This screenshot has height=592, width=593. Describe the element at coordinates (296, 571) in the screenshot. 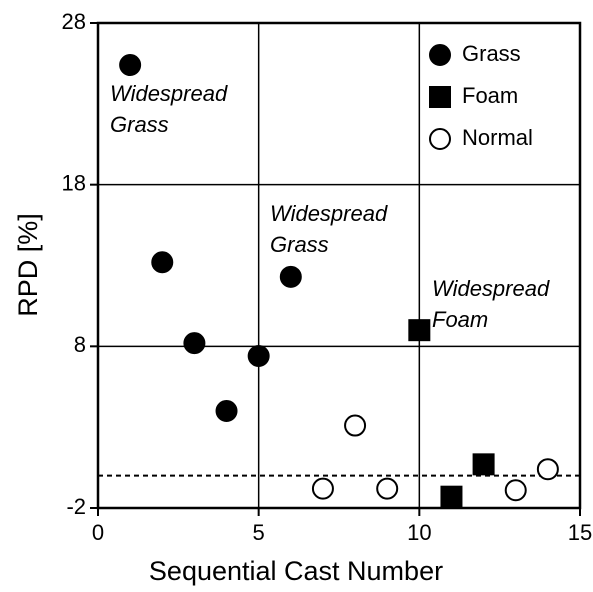

I see `x-axis-label: Sequential Cast Number` at that location.